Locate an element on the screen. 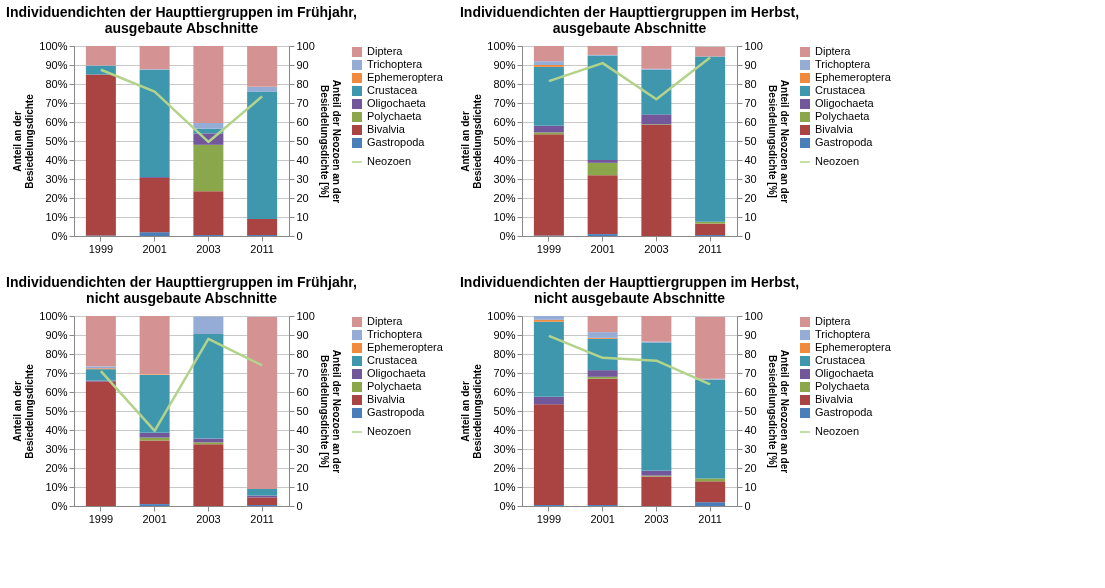 Image resolution: width=1105 pixels, height=588 pixels. legend-label: Polychaeta is located at coordinates (395, 116).